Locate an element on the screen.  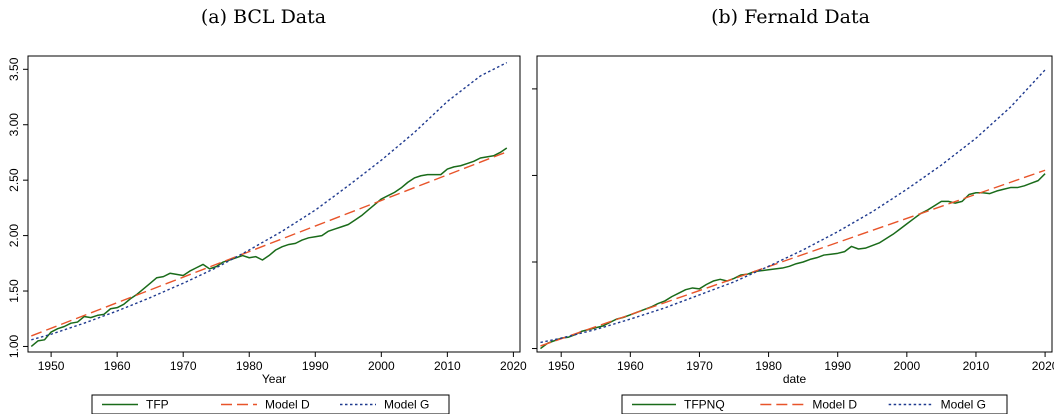
y-tick-label: 3.00 is located at coordinates (14, 125).